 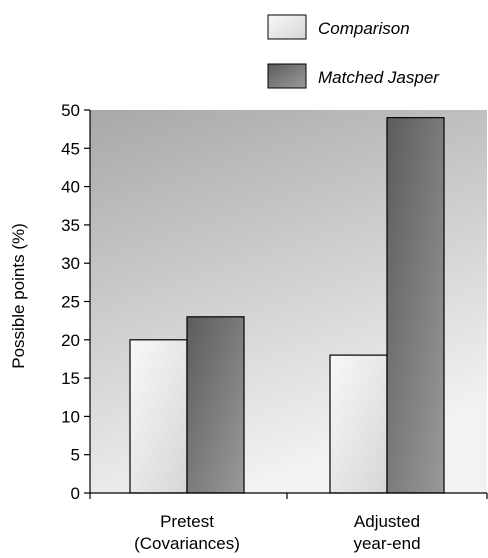 I want to click on y-tick-label-30: 30, so click(x=70, y=263).